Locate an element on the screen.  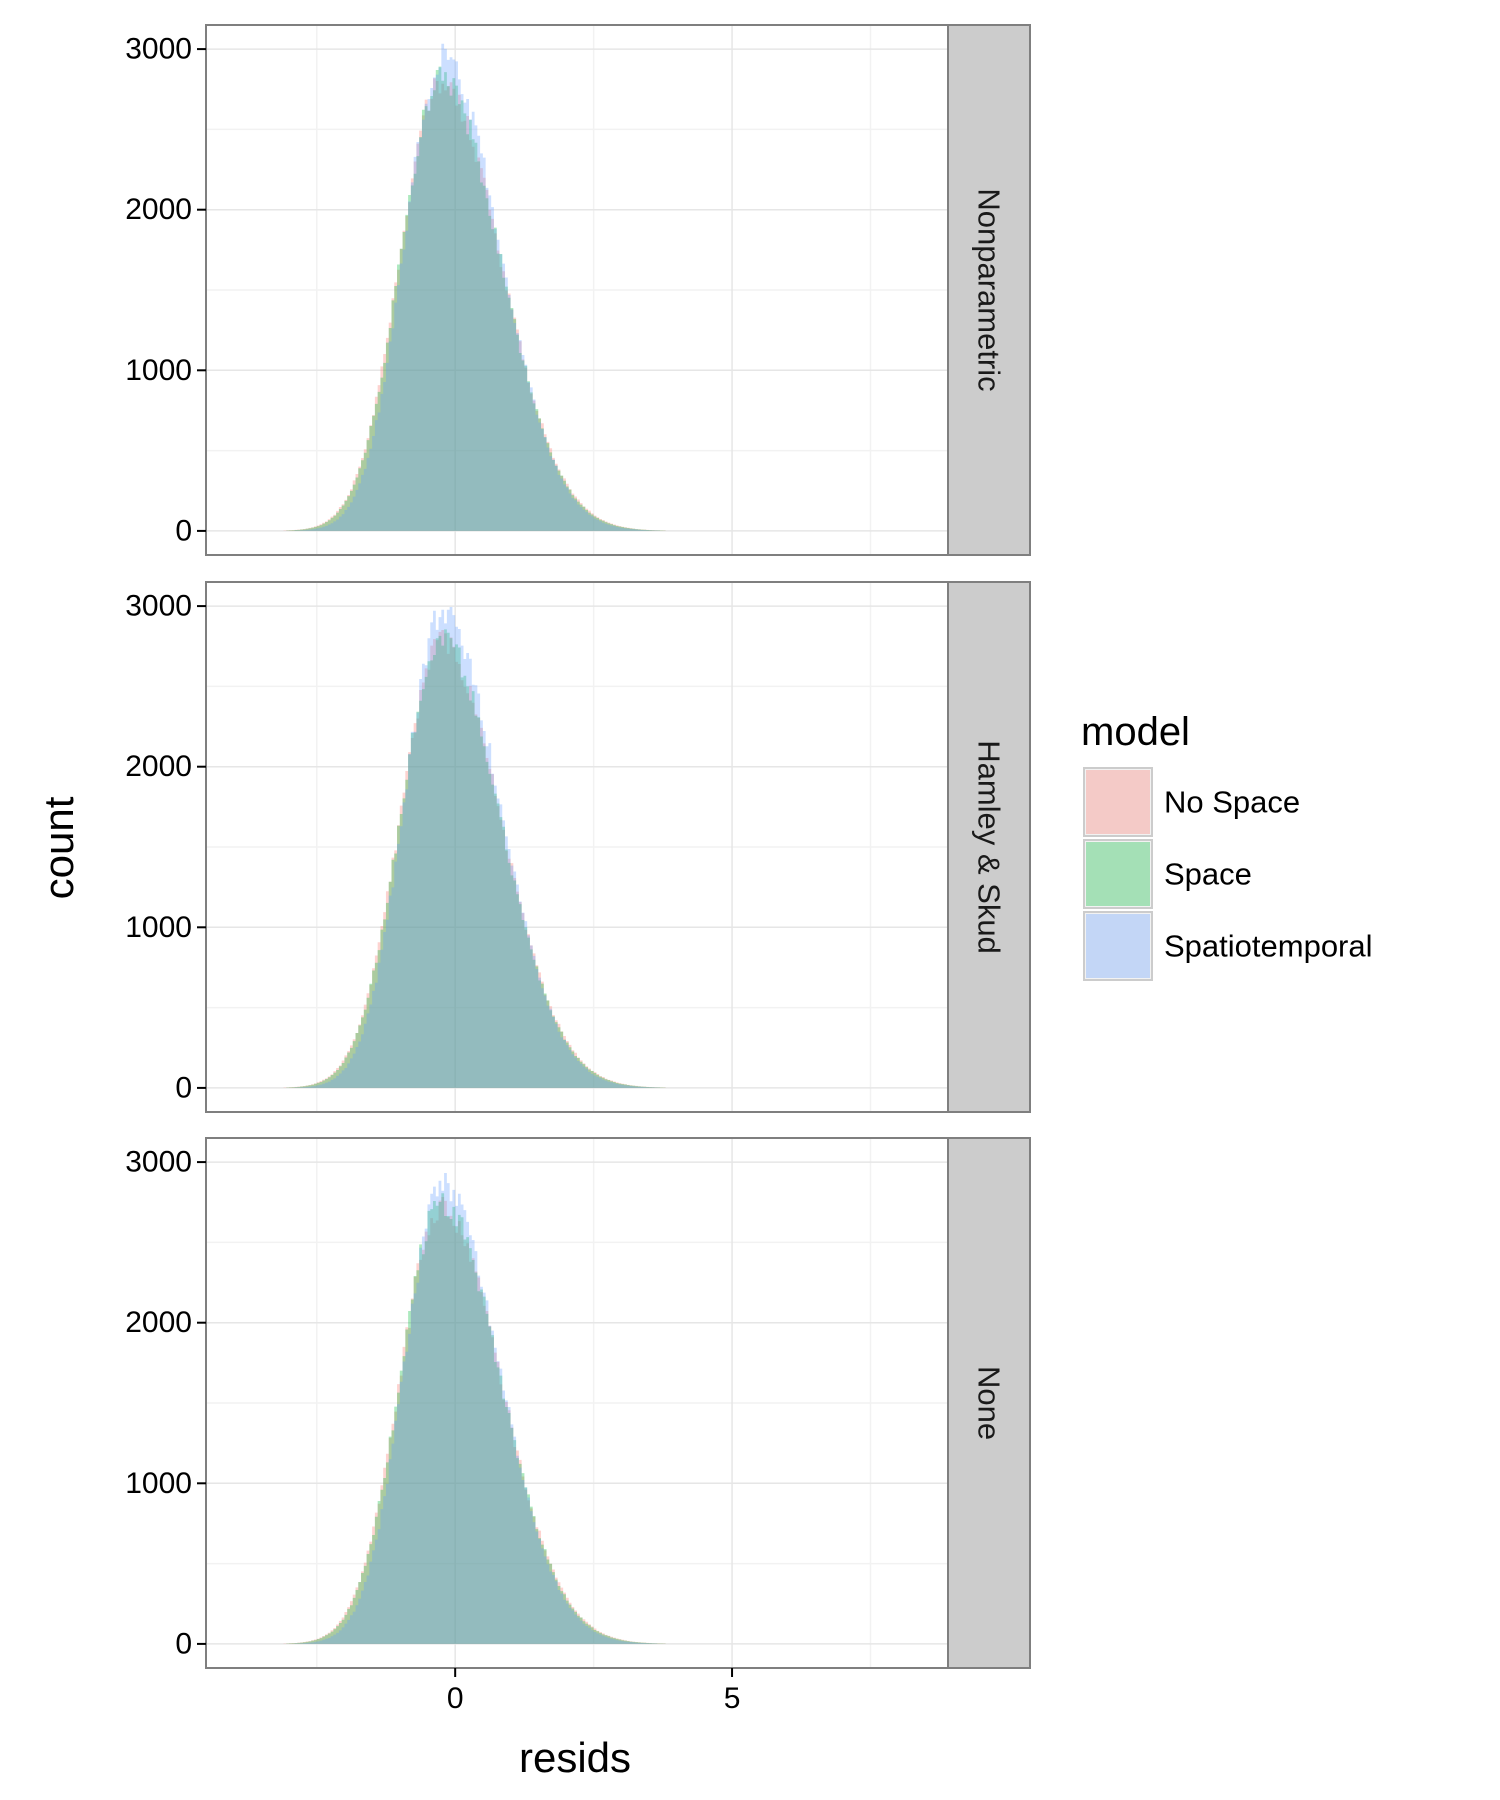
x-tick-label: 0 is located at coordinates (455, 1698).